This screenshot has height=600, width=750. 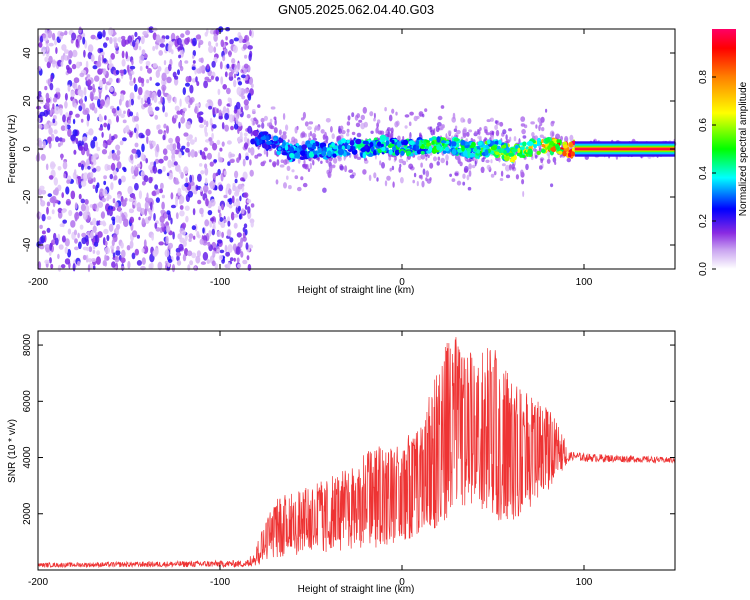 I want to click on colorbar-tick-label: 0.4, so click(x=703, y=173).